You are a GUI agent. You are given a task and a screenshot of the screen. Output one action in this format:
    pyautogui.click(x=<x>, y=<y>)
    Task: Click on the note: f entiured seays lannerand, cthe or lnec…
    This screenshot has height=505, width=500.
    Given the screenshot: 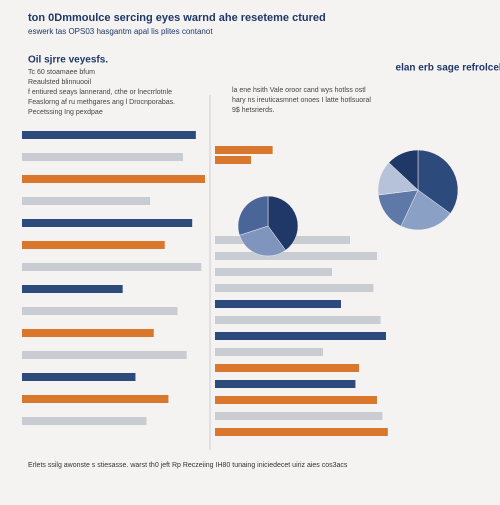 What is the action you would take?
    pyautogui.click(x=100, y=92)
    